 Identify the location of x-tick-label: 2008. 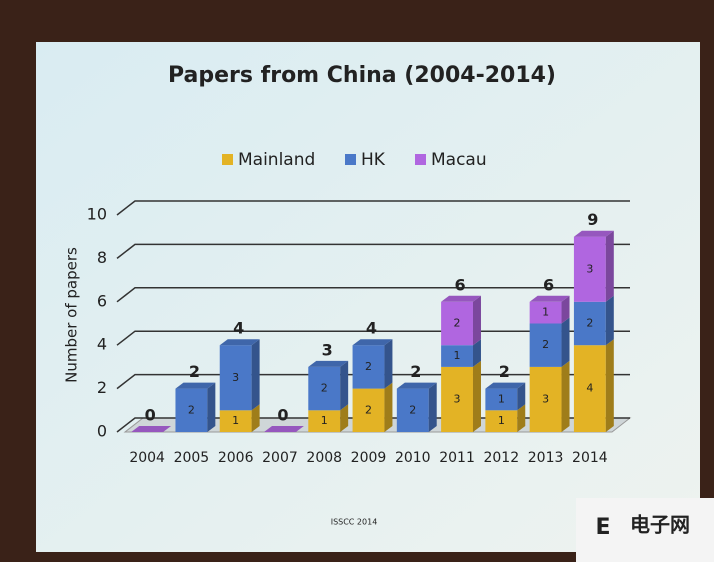
(324, 458).